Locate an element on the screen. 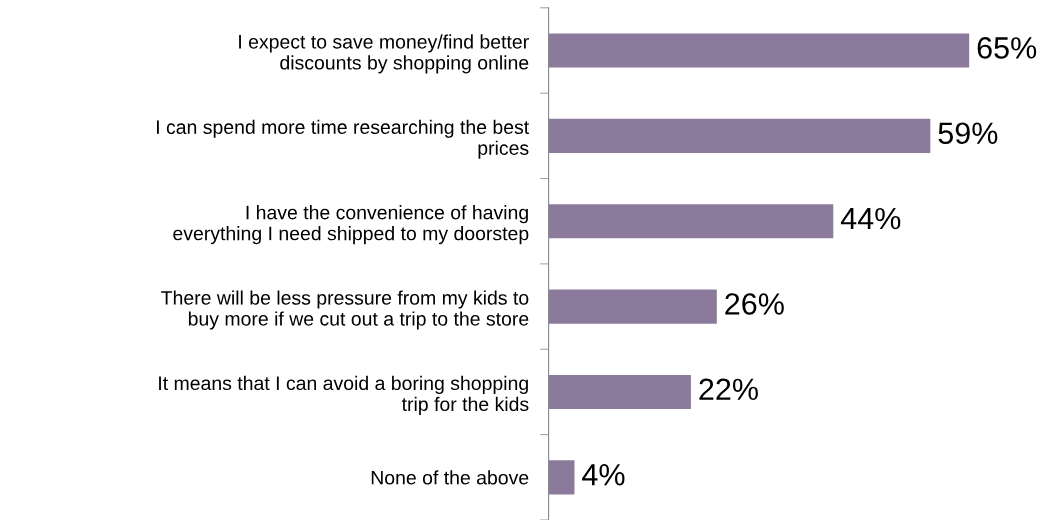  y-tick-label: I can spend more time researching the best prices is located at coordinates (343, 139).